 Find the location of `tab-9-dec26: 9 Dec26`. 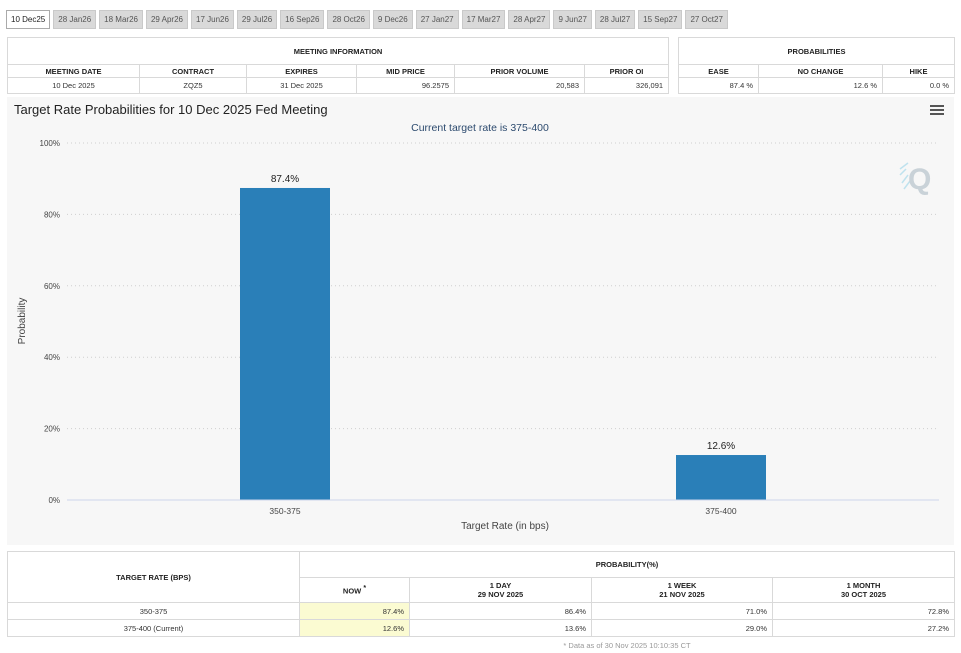

tab-9-dec26: 9 Dec26 is located at coordinates (393, 19).